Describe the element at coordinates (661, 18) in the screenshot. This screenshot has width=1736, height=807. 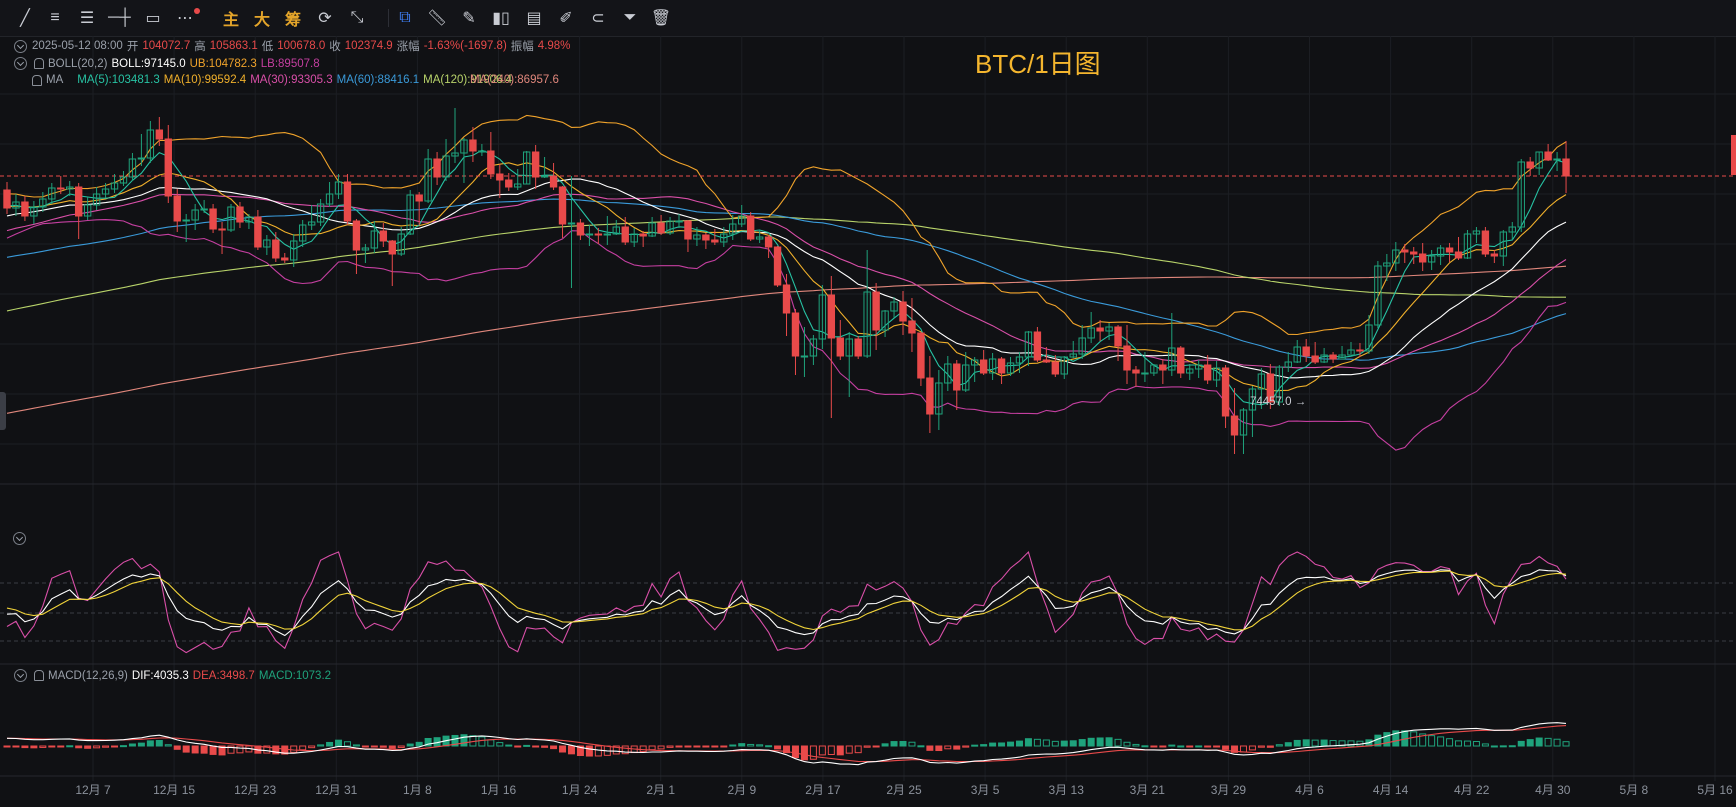
I see `delete-tool-icon: 🗑︎` at that location.